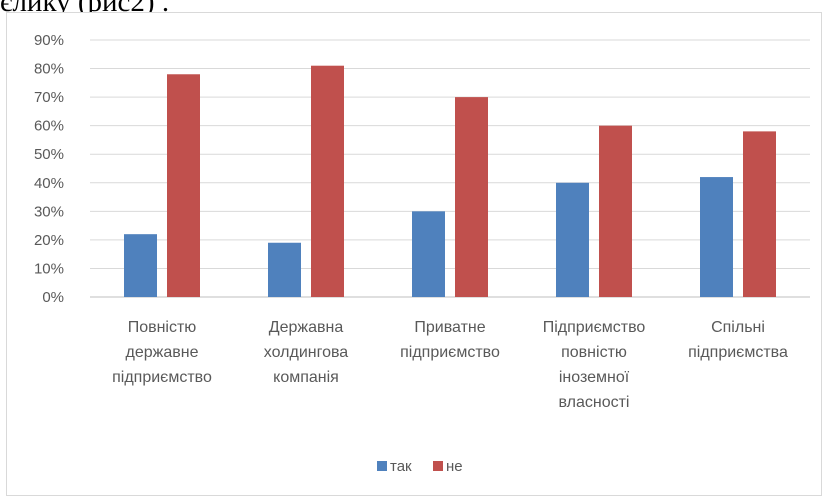 The height and width of the screenshot is (499, 825). What do you see at coordinates (49, 97) in the screenshot?
I see `y-tick-label: 70%` at bounding box center [49, 97].